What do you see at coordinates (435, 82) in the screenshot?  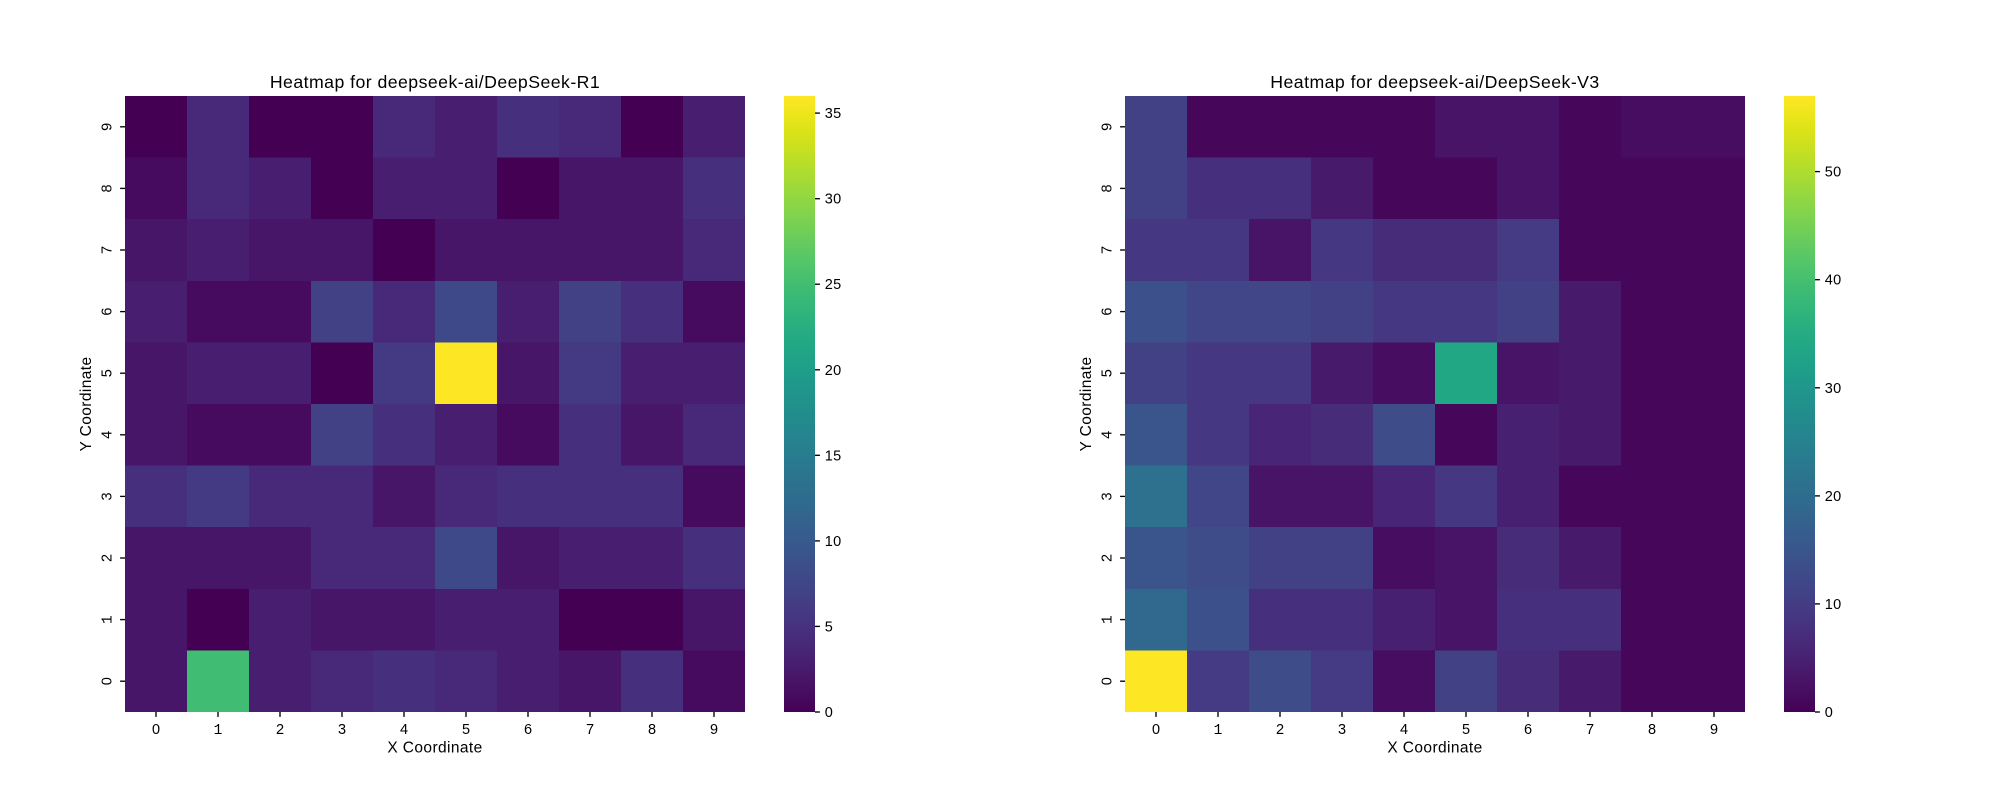 I see `svg-text:Heatmap for deepseek-ai/DeepSe: Heatmap for deepseek-ai/DeepSeek-R1` at bounding box center [435, 82].